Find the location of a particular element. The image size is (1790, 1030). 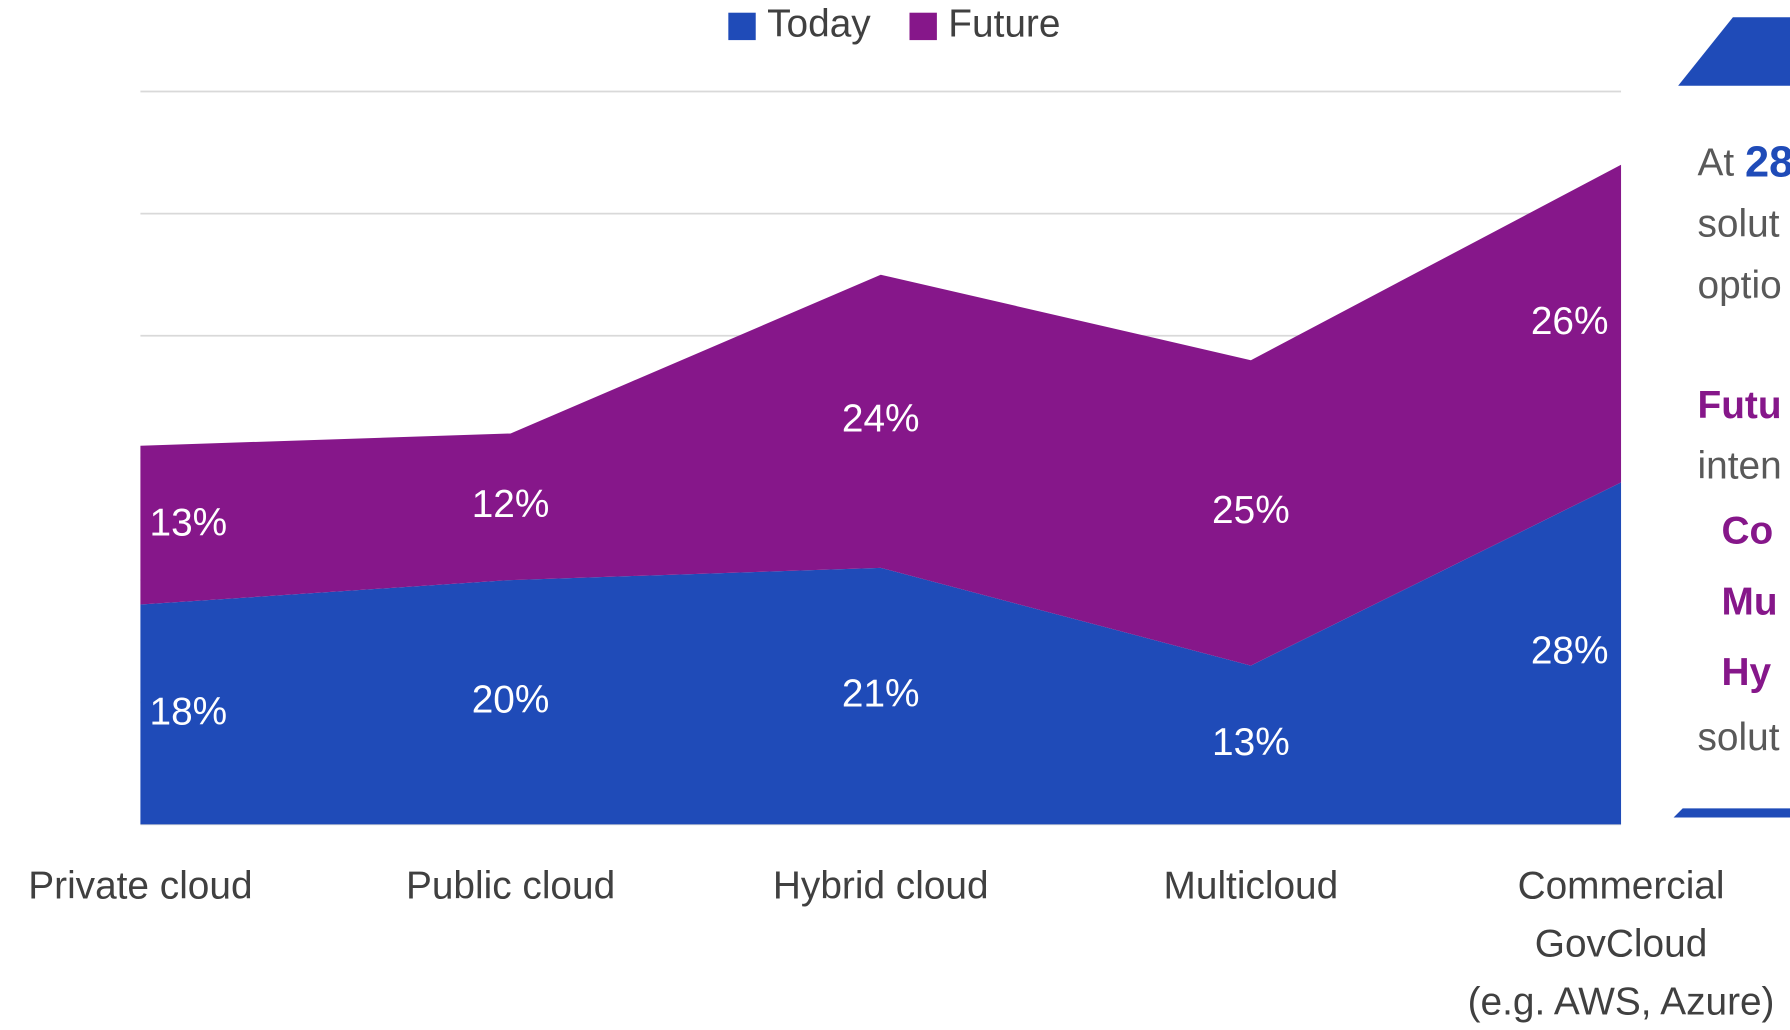

panel-heading: Futu is located at coordinates (1740, 405).